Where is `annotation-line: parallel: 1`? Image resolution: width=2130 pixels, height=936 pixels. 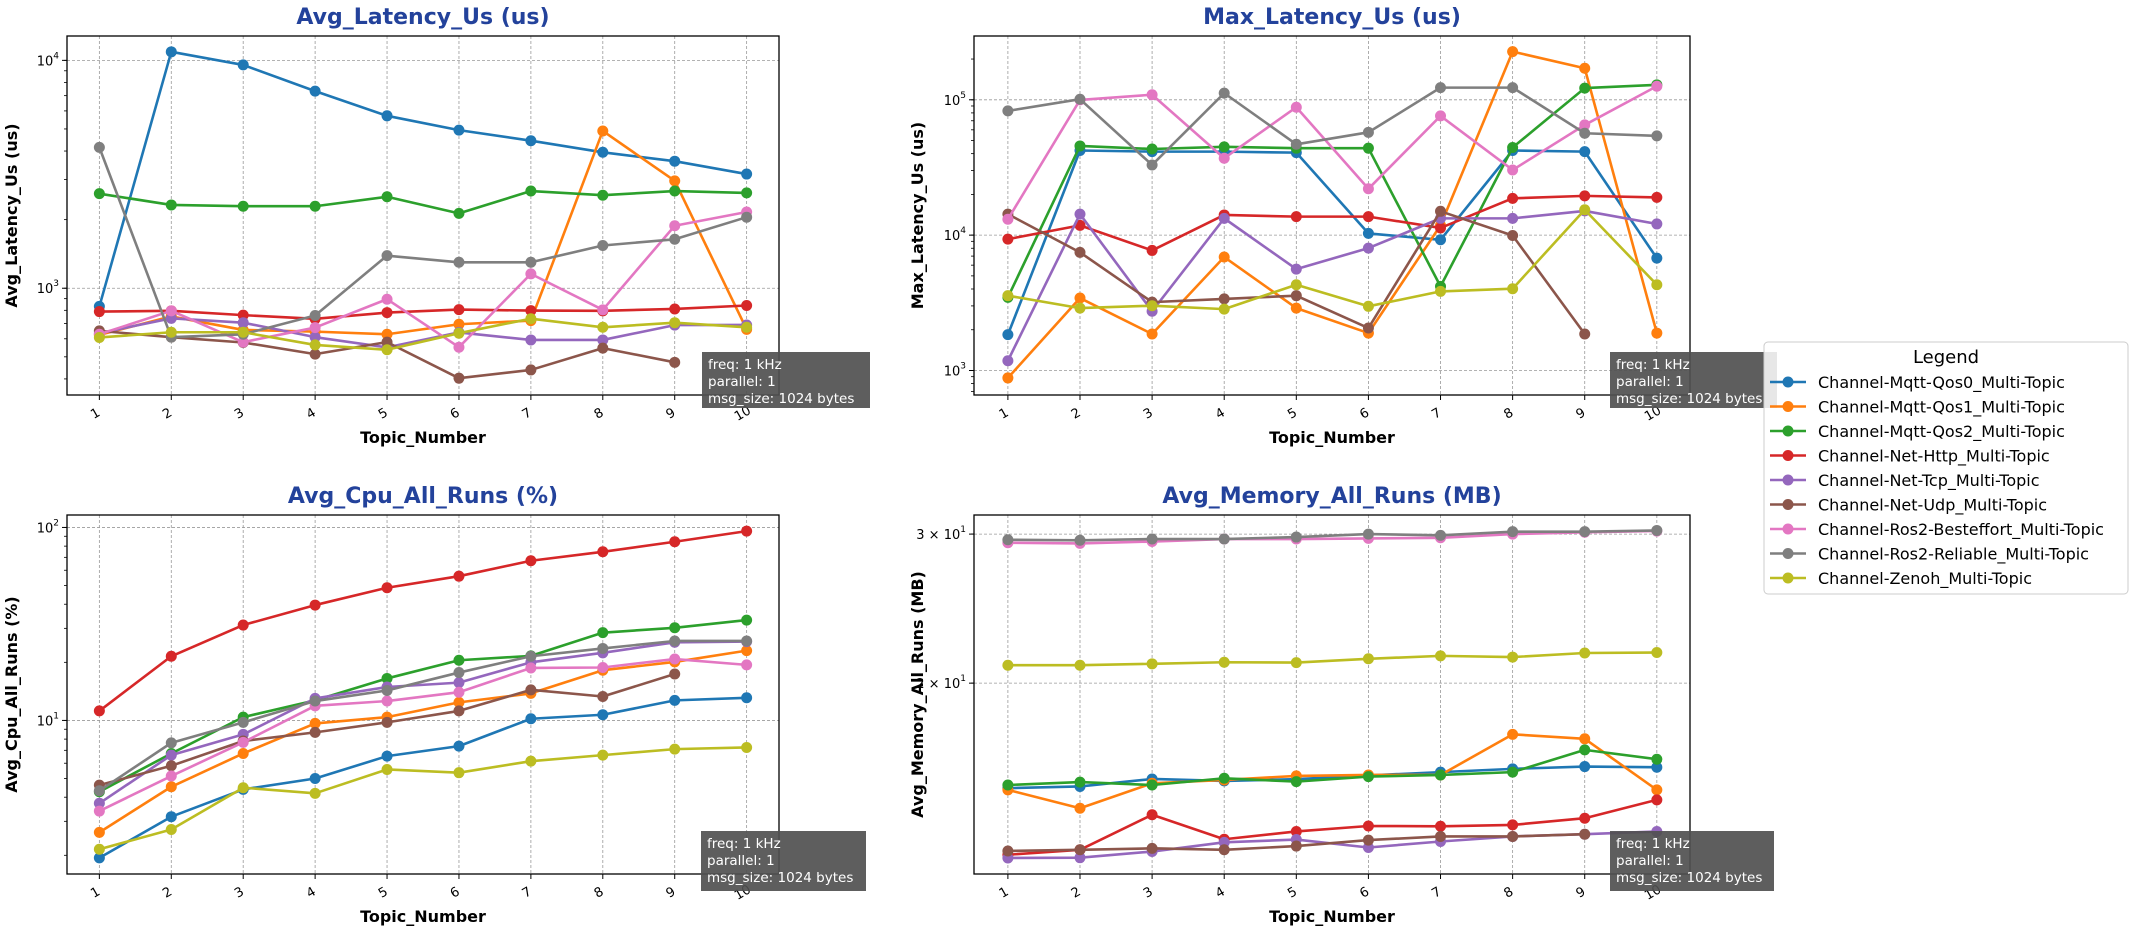
annotation-line: parallel: 1 is located at coordinates (741, 861).